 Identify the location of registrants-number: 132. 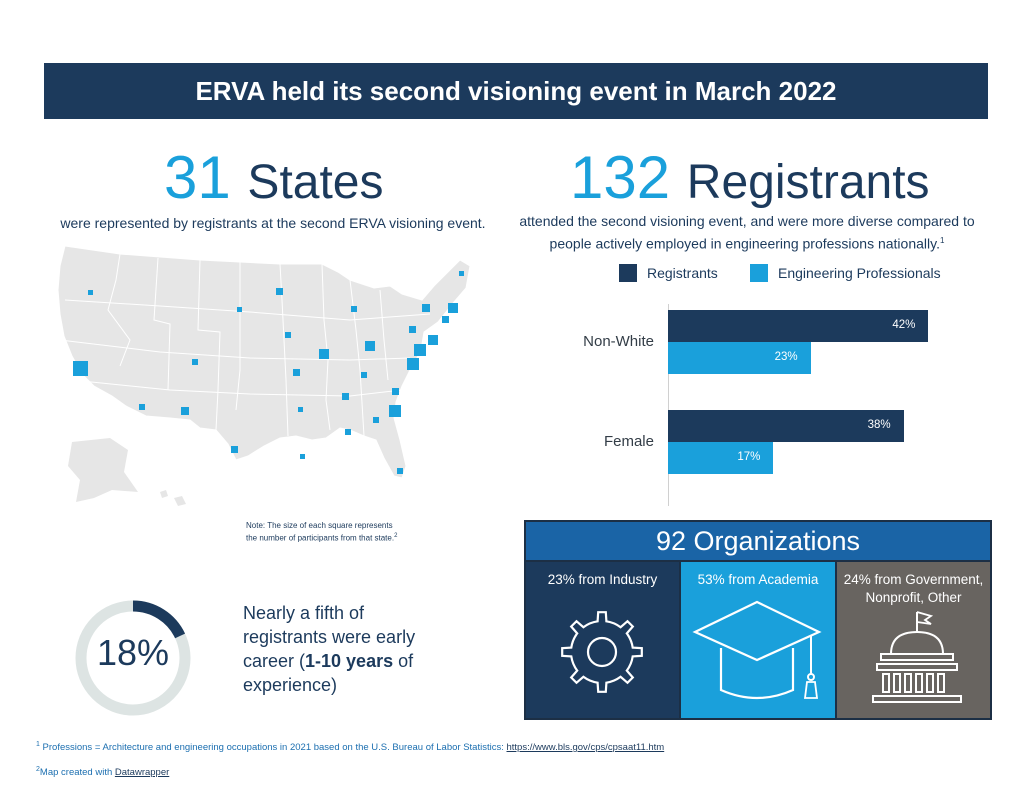
(620, 177).